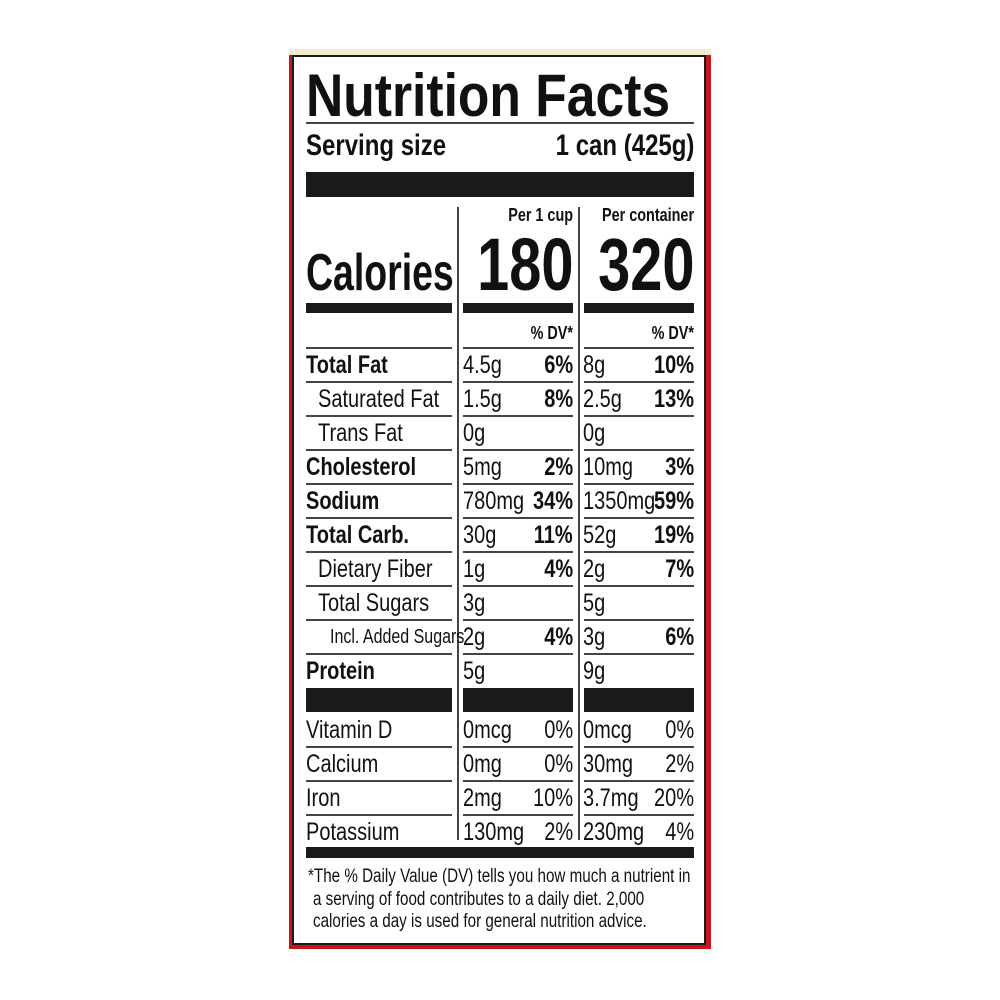 The width and height of the screenshot is (1000, 1000). I want to click on amount-text: 780mg, so click(494, 501).